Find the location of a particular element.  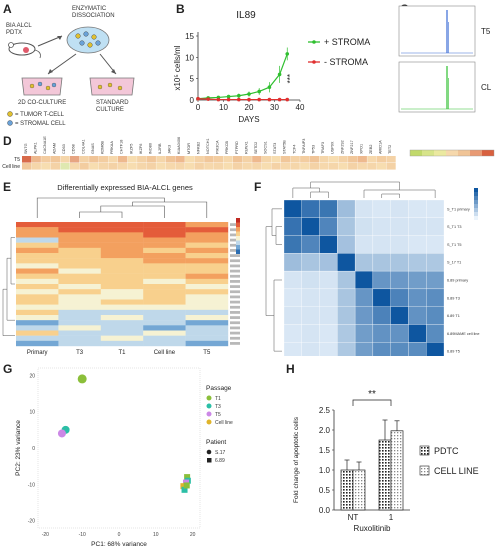

pdtx-label: BIA ALCL PDTX is located at coordinates (19, 29).